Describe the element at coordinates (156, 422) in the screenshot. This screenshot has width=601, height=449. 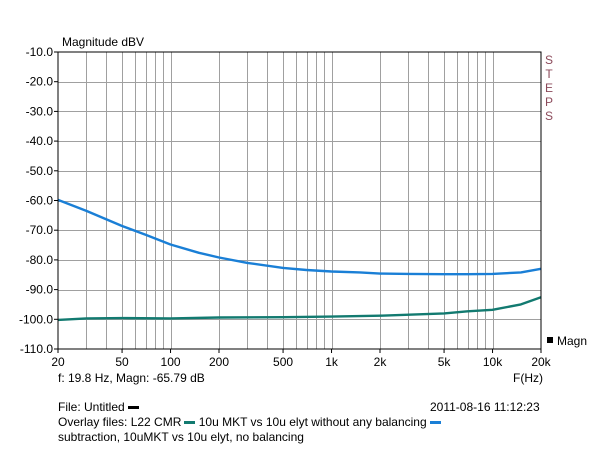
I see `overlay-1-label: L22 CMR` at that location.